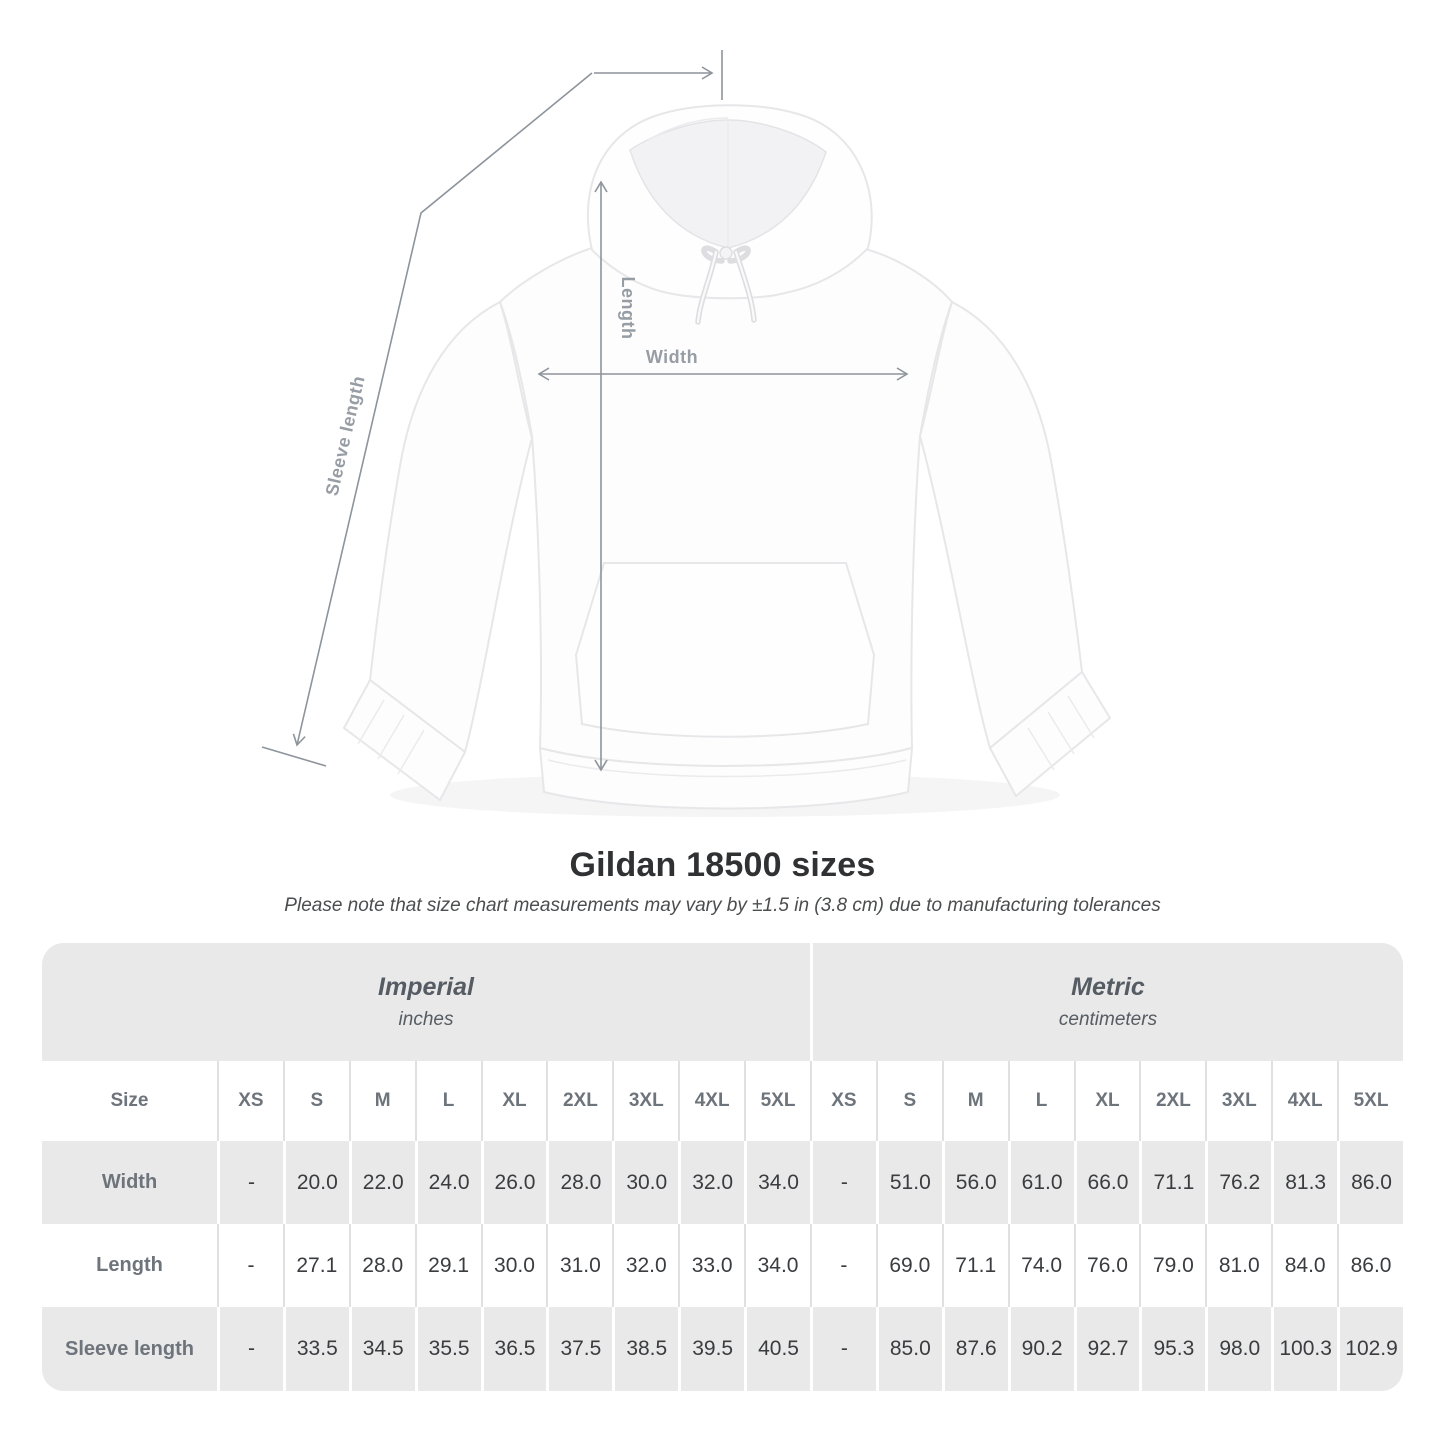  What do you see at coordinates (711, 1182) in the screenshot?
I see `cell-width-imperial-4xl: 32.0` at bounding box center [711, 1182].